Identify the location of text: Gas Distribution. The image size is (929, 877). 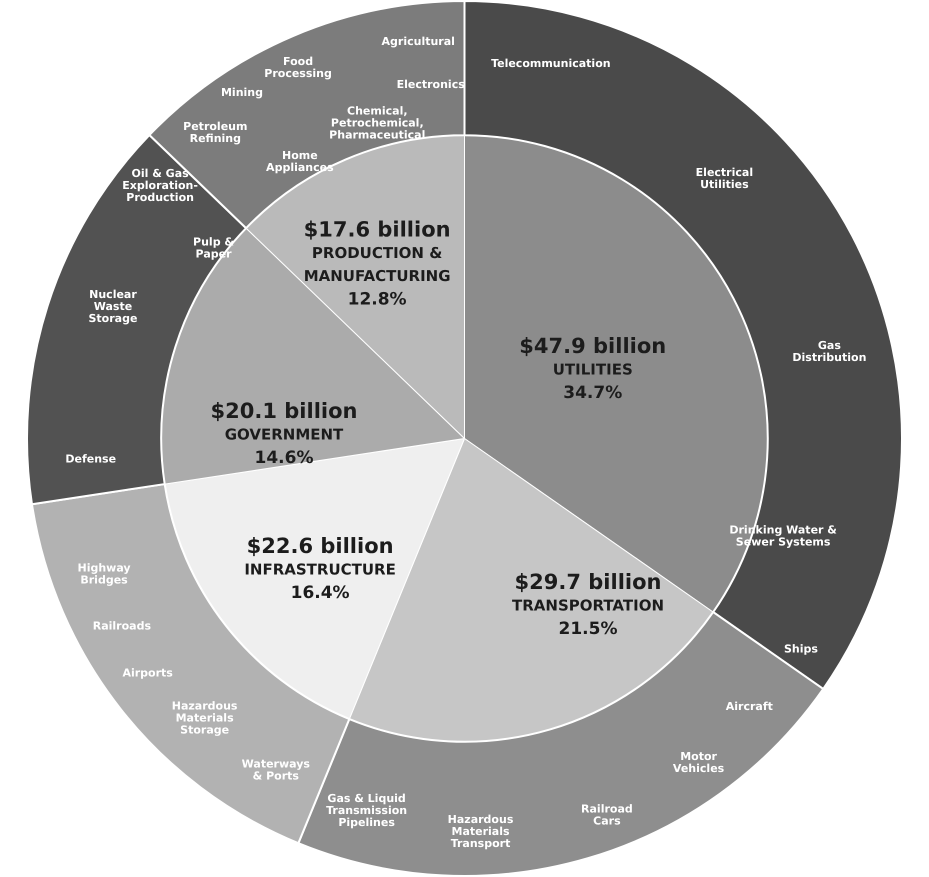
(829, 351).